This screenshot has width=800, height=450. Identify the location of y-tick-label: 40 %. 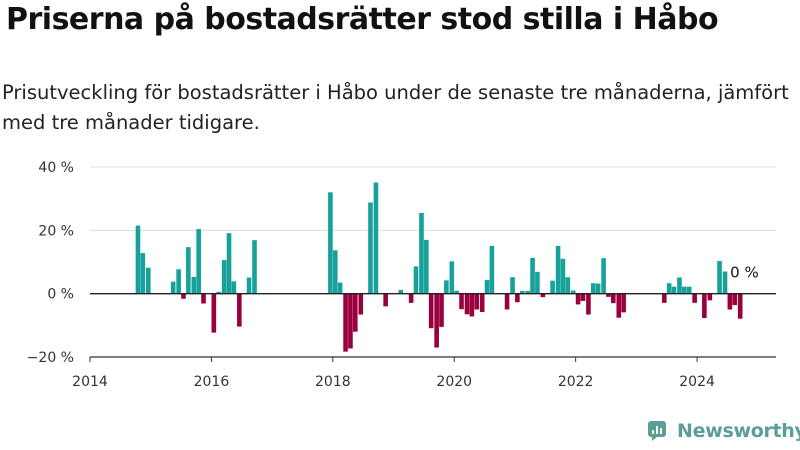
(56, 168).